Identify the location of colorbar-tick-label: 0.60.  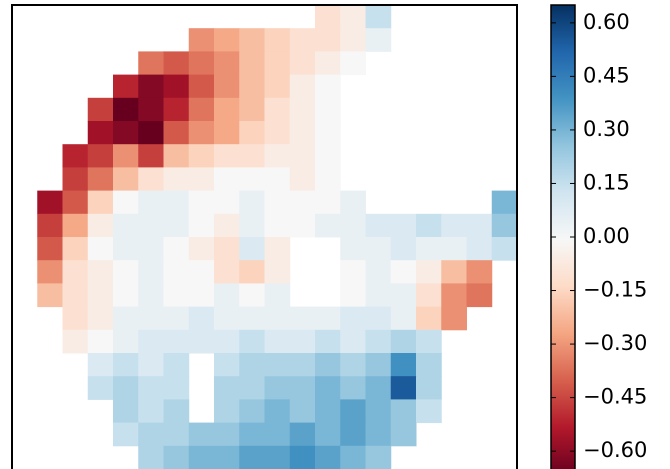
(606, 22).